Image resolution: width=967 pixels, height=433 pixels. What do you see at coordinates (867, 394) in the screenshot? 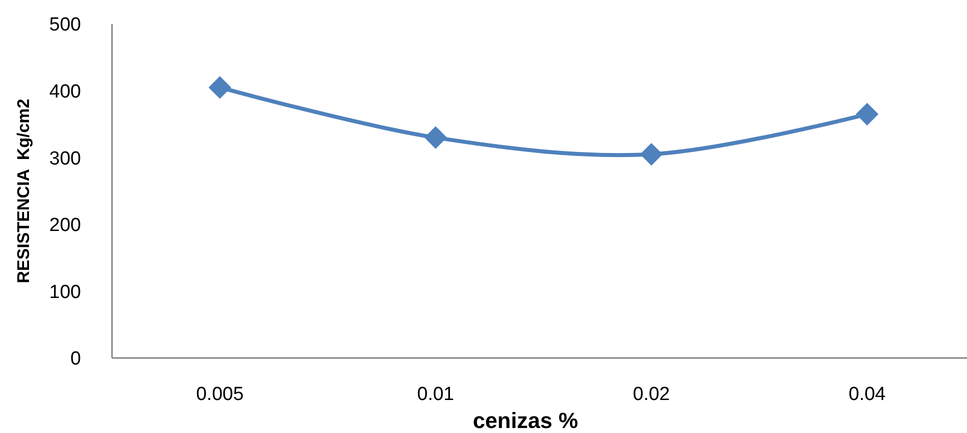
I see `x-tick-label: 0.04` at bounding box center [867, 394].